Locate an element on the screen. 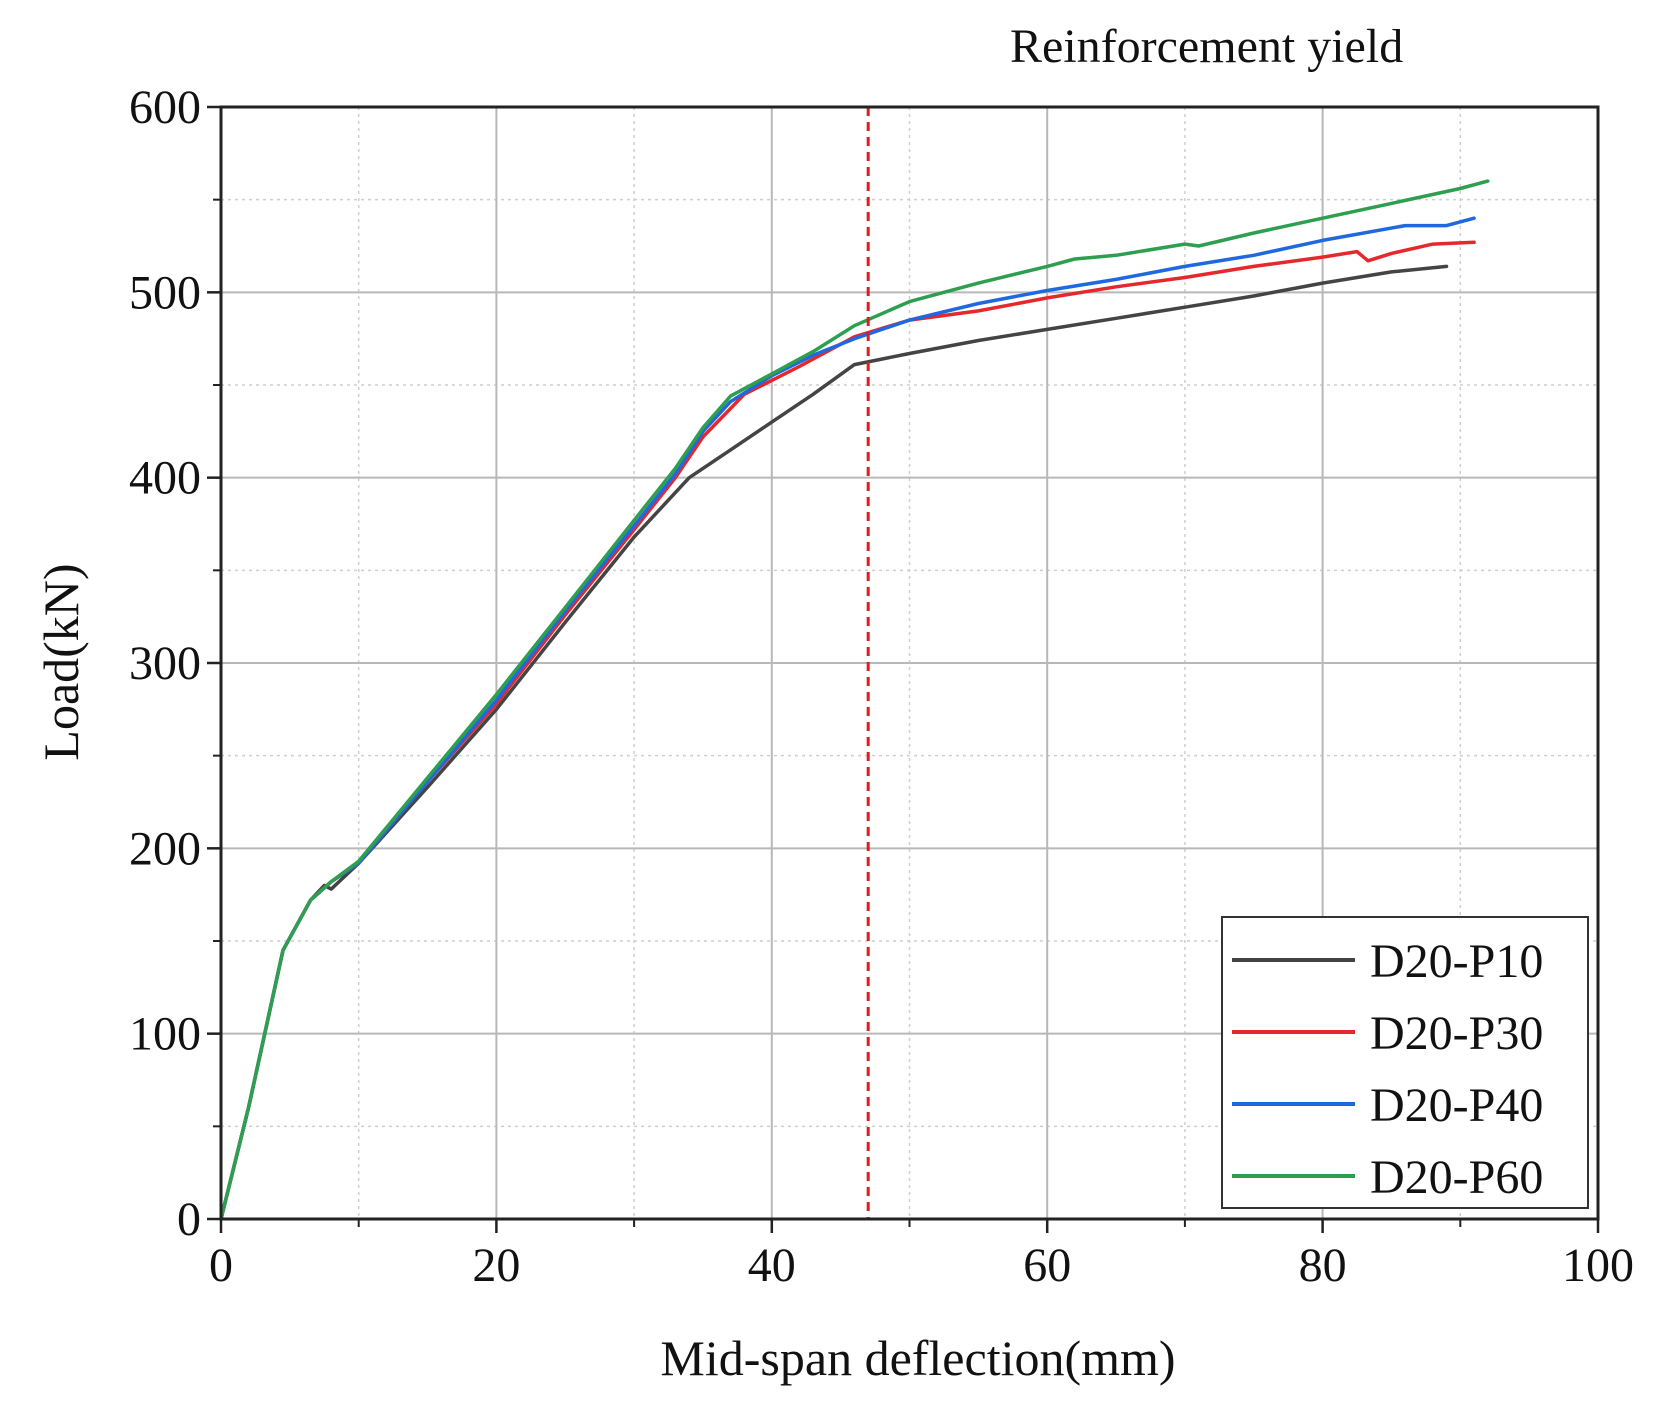 Image resolution: width=1654 pixels, height=1401 pixels. y-tick-label: 500 is located at coordinates (165, 292).